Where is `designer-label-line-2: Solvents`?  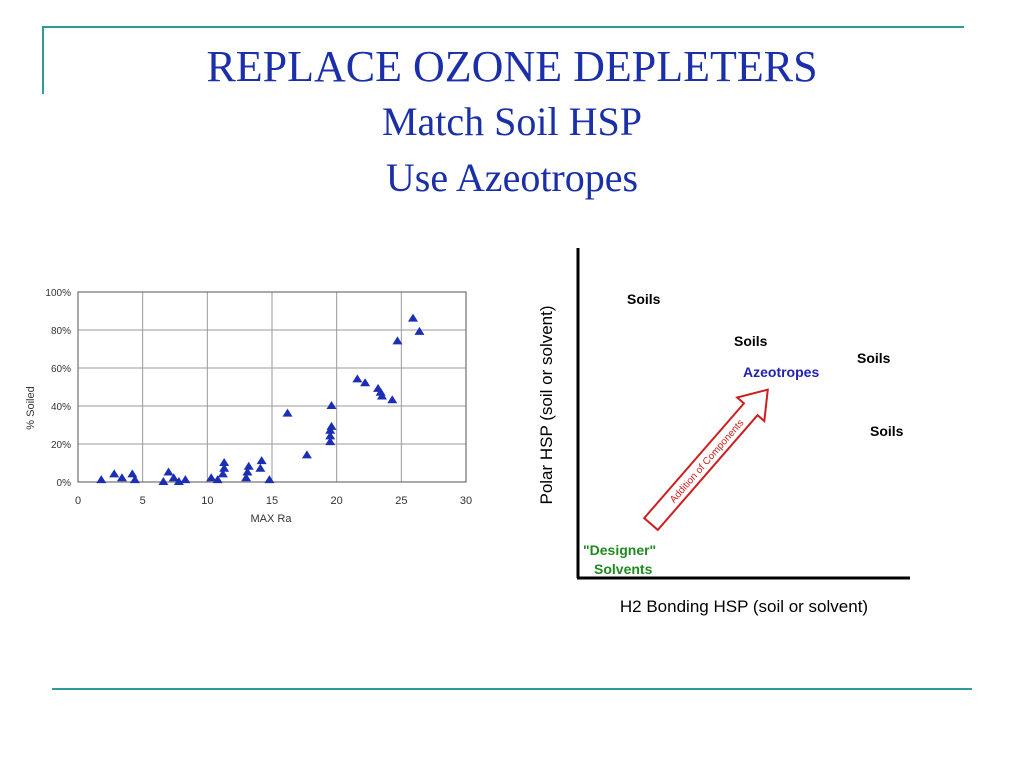 designer-label-line-2: Solvents is located at coordinates (623, 569).